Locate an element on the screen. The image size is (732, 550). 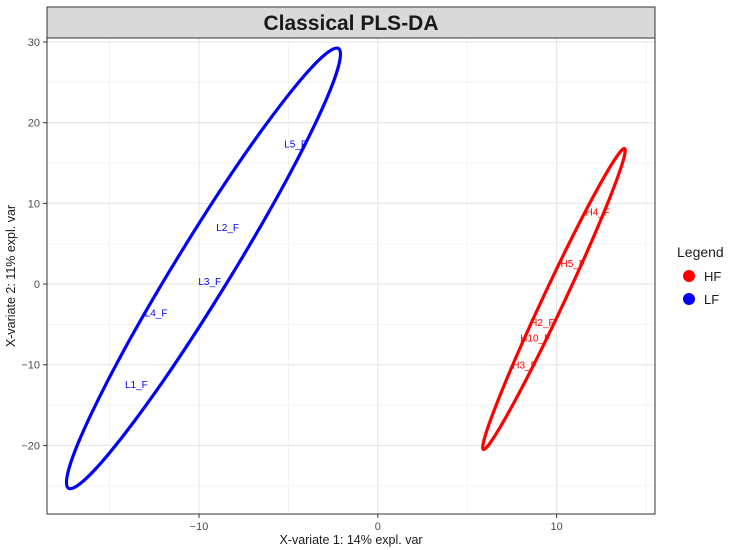
y-tick-label: −20 is located at coordinates (30, 446).